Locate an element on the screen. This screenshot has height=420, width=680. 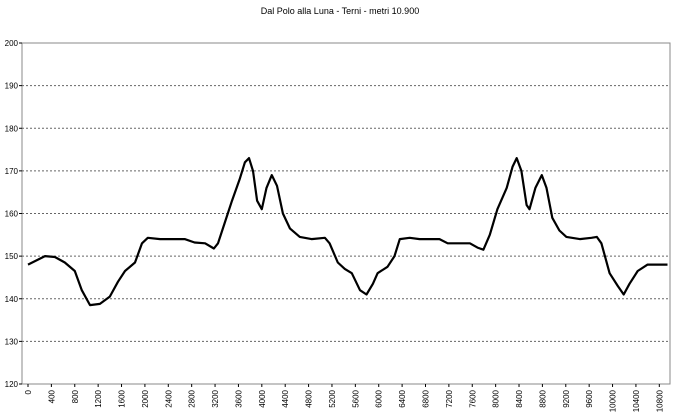
y-tick-label: 130 is located at coordinates (12, 341).